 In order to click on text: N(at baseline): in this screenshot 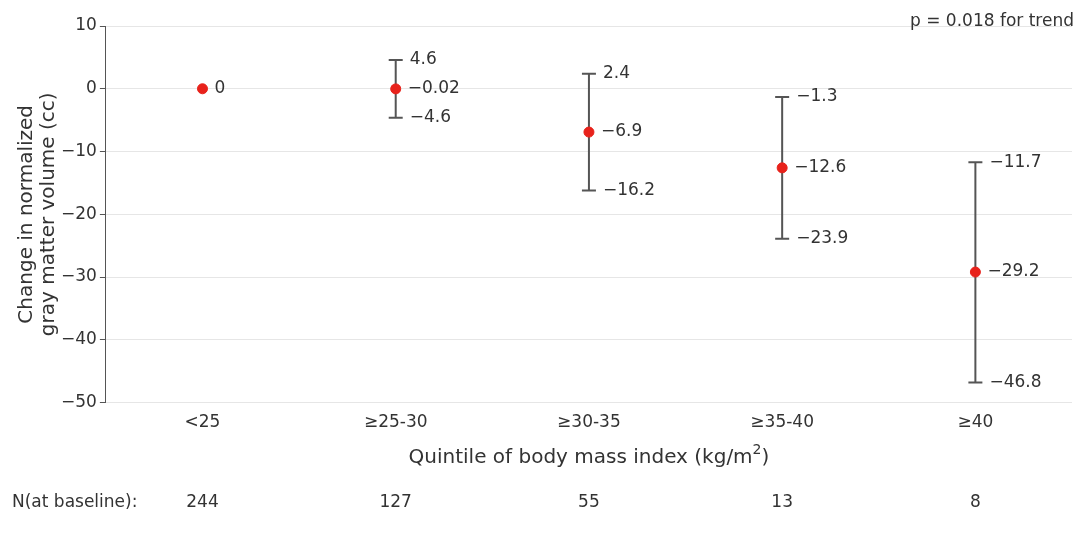, I will do `click(75, 501)`.